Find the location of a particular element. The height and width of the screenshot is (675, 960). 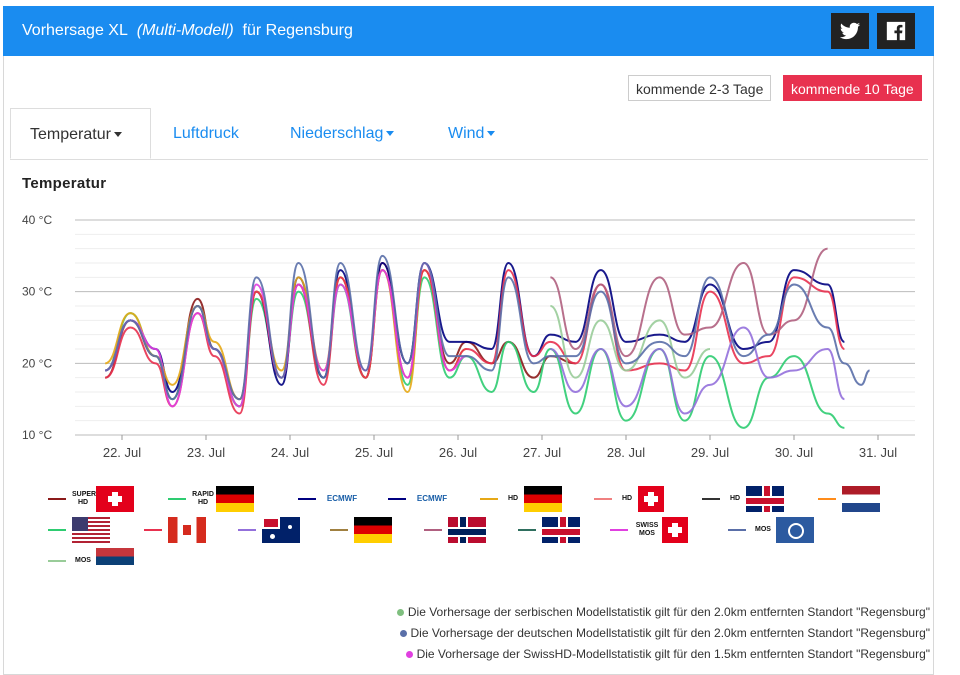

legend-item-mos-serbia: MOS is located at coordinates (91, 561).